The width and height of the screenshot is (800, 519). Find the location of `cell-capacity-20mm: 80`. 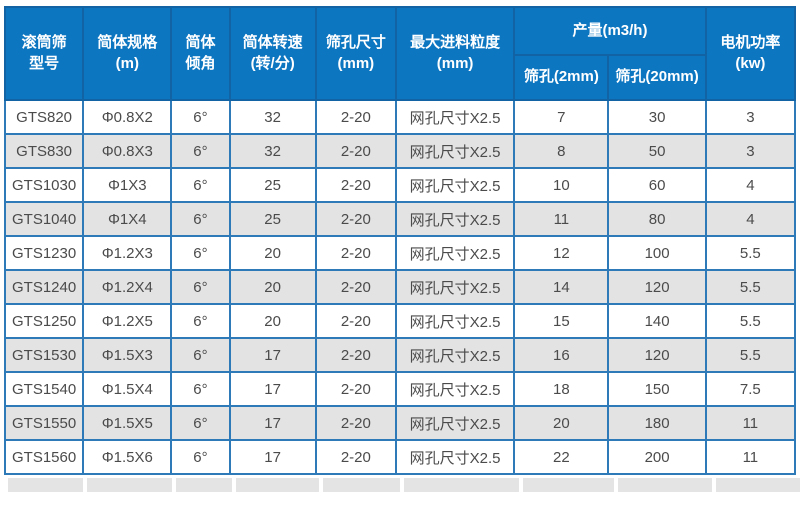

cell-capacity-20mm: 80 is located at coordinates (657, 219).